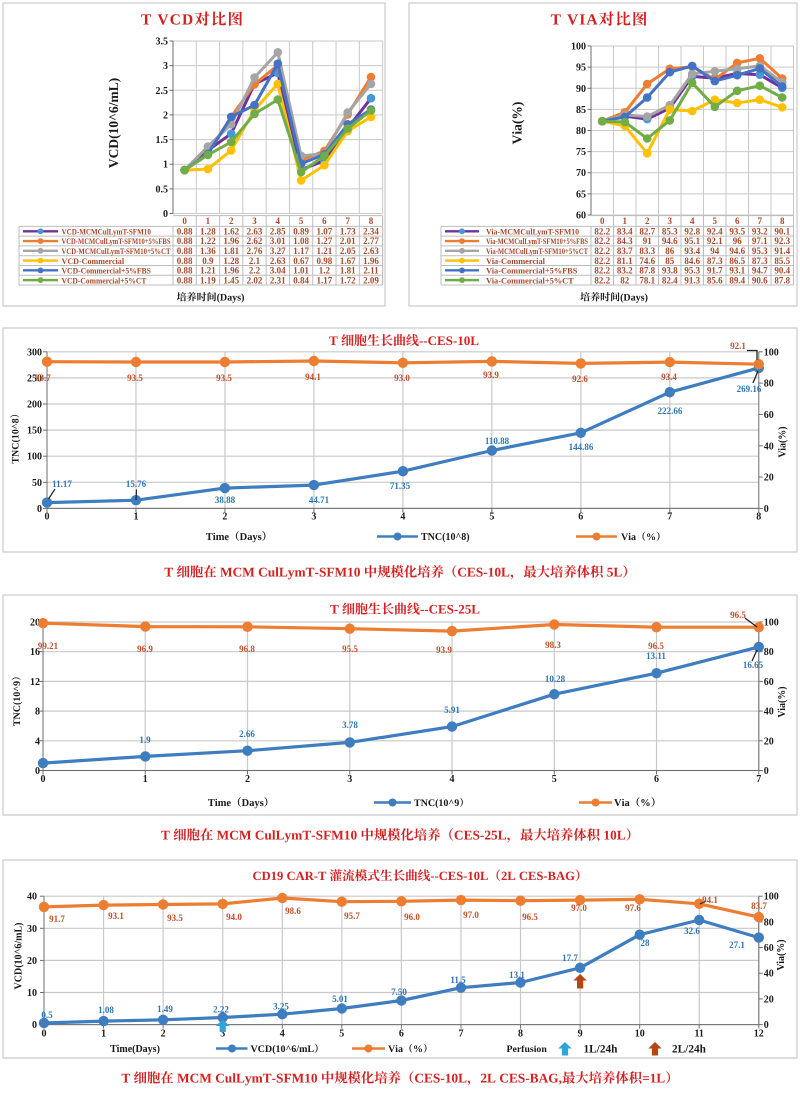 This screenshot has height=1093, width=800. I want to click on svg-text: 70, so click(581, 173).